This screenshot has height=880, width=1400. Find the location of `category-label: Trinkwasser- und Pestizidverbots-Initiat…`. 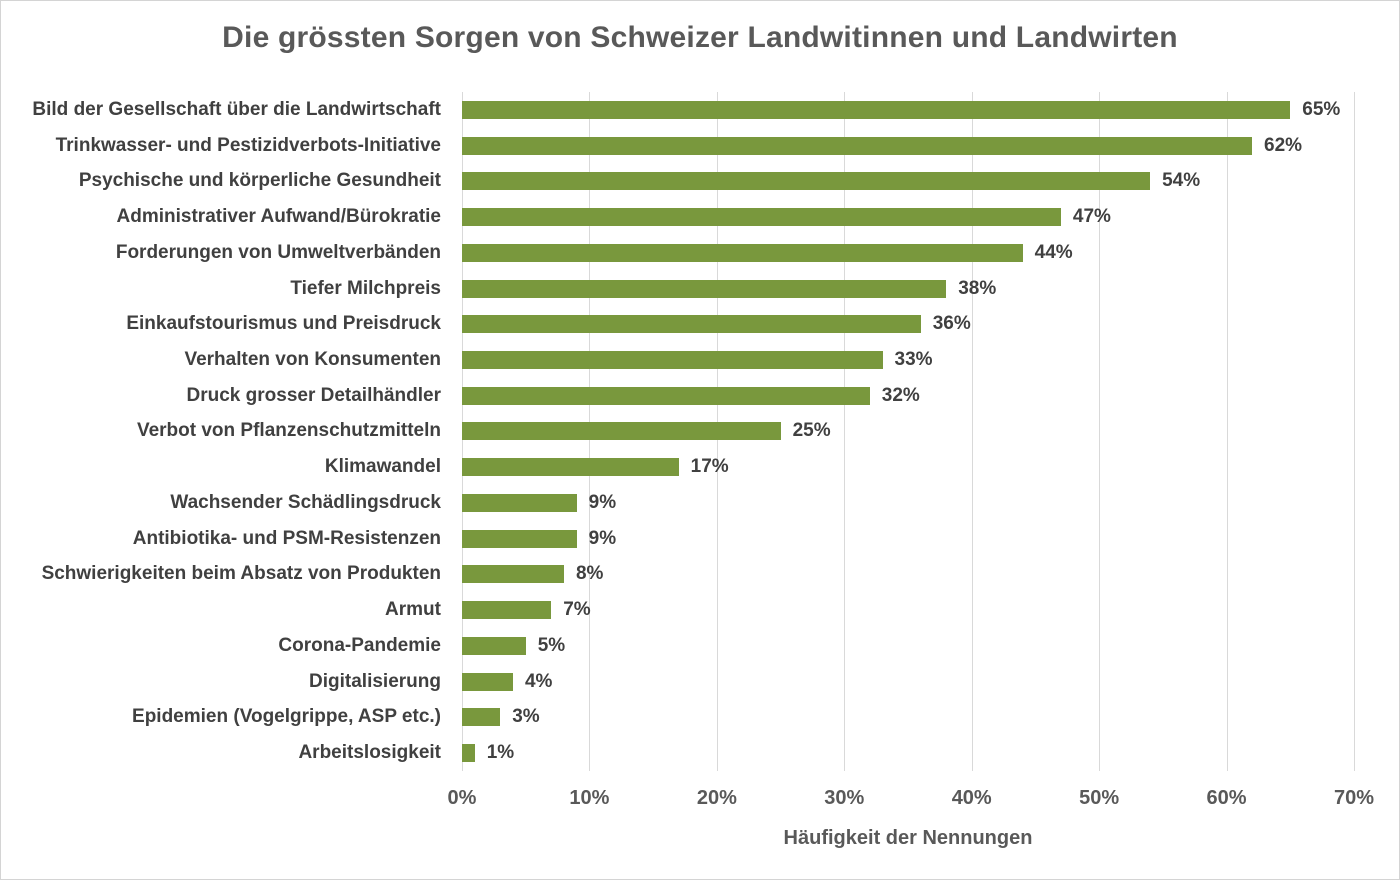

category-label: Trinkwasser- und Pestizidverbots-Initiat… is located at coordinates (248, 145).